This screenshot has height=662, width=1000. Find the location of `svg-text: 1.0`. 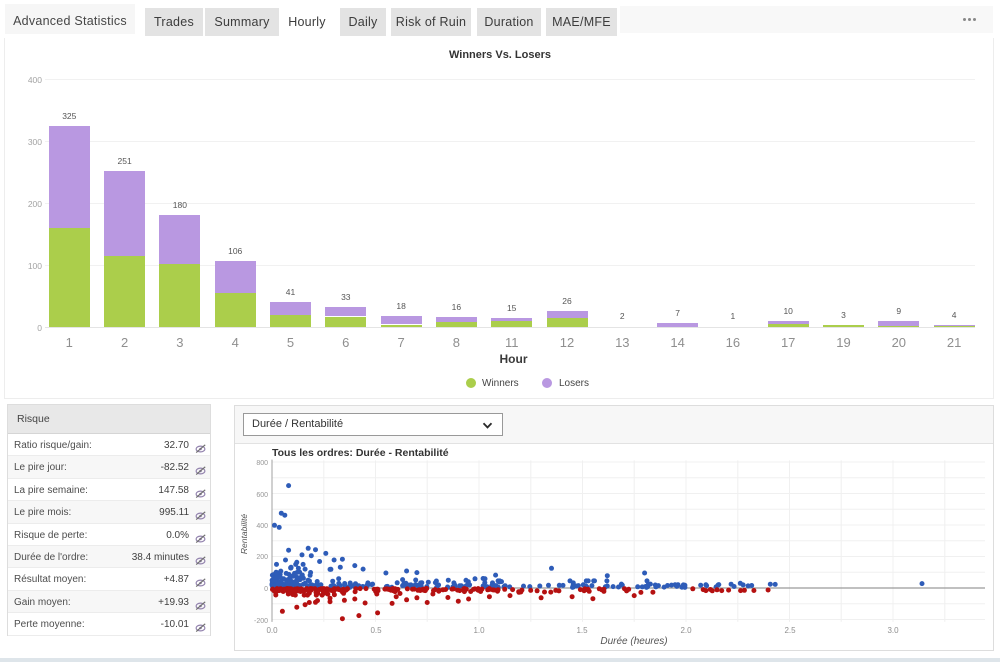

svg-text: 1.0 is located at coordinates (479, 630).